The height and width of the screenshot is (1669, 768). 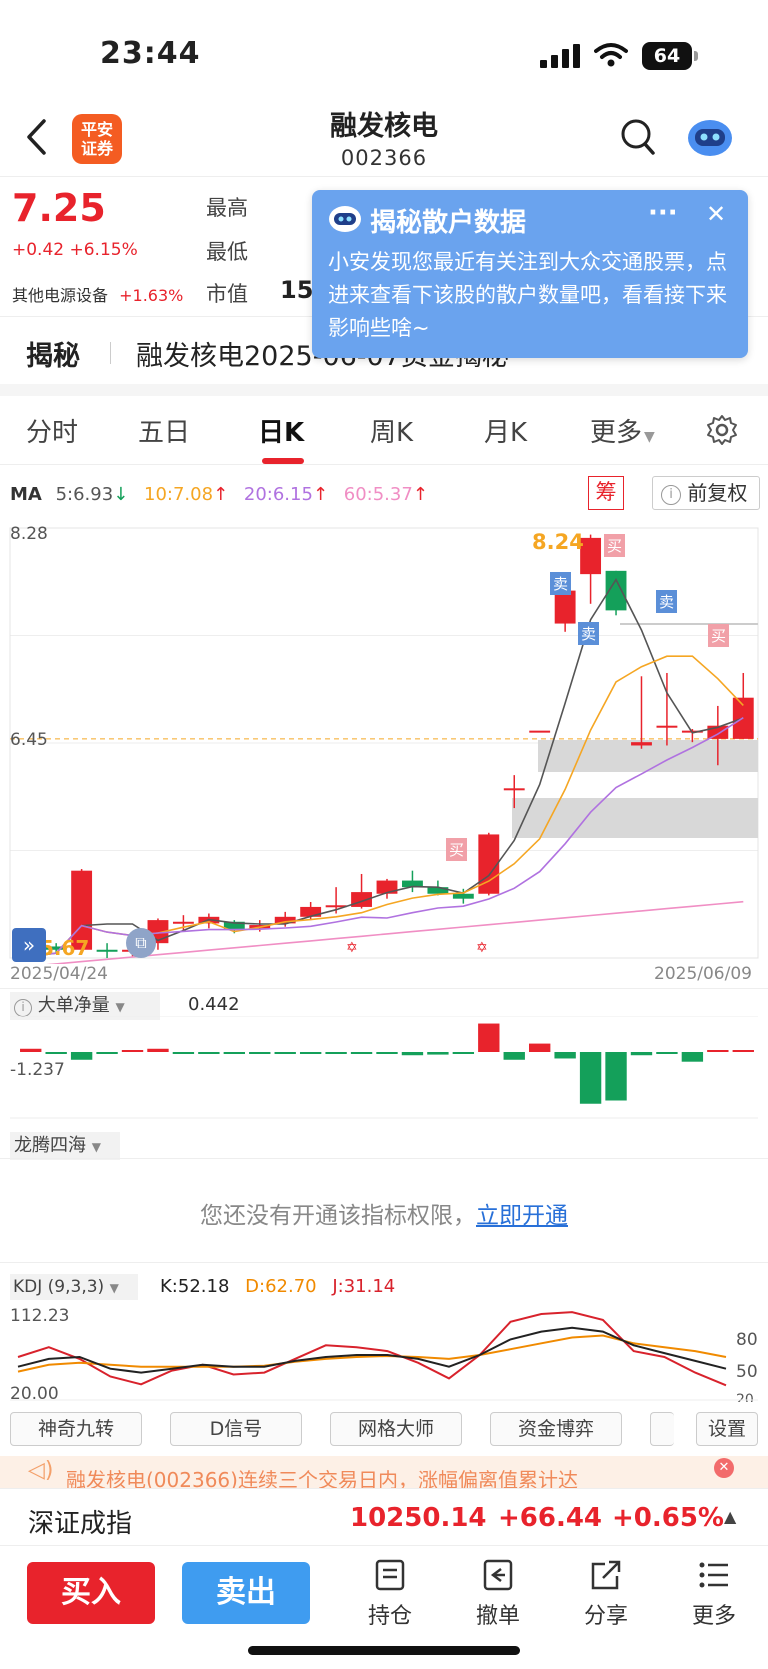 I want to click on stock-code: 002366, so click(x=384, y=158).